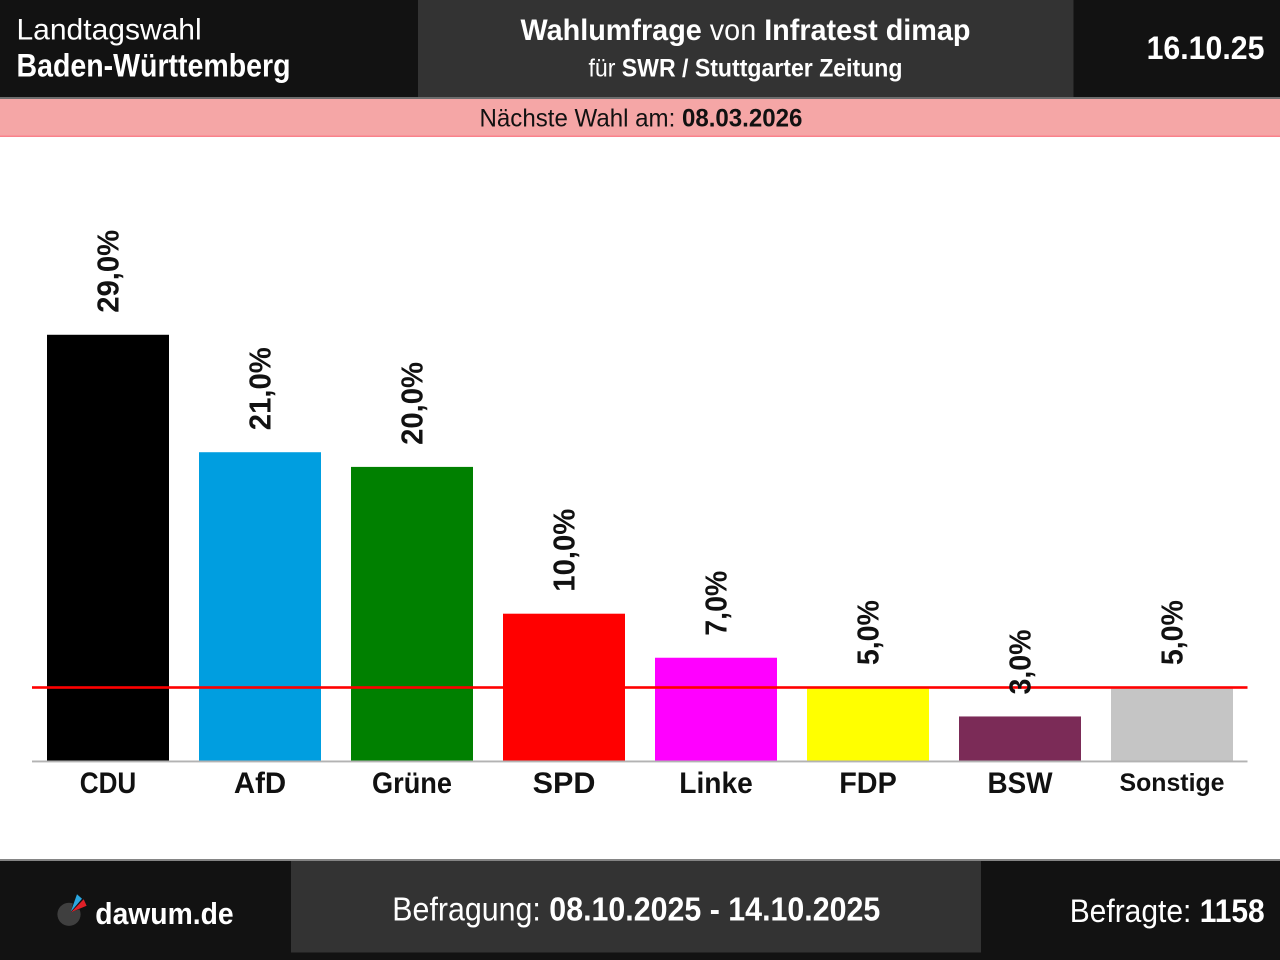  What do you see at coordinates (260, 783) in the screenshot?
I see `svg-text: AfD` at bounding box center [260, 783].